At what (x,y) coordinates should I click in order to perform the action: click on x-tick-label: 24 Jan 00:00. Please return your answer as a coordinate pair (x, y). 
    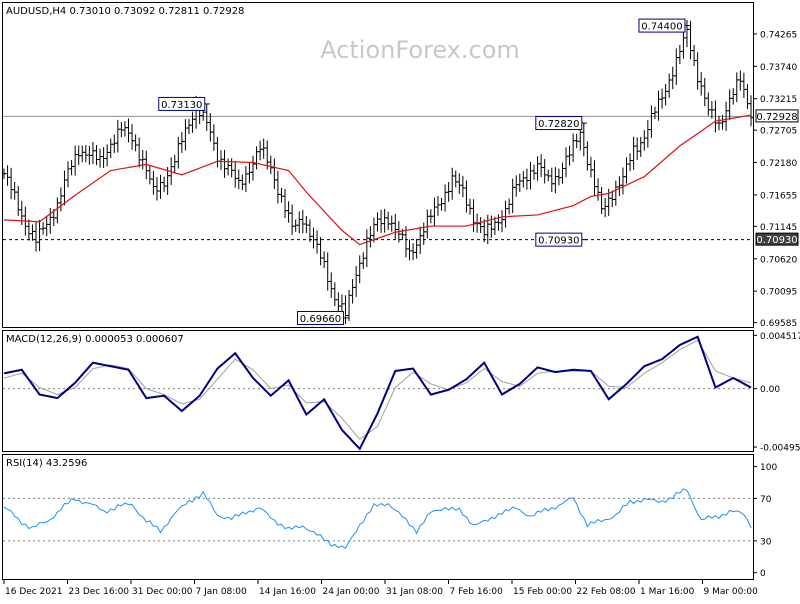
    Looking at the image, I should click on (351, 592).